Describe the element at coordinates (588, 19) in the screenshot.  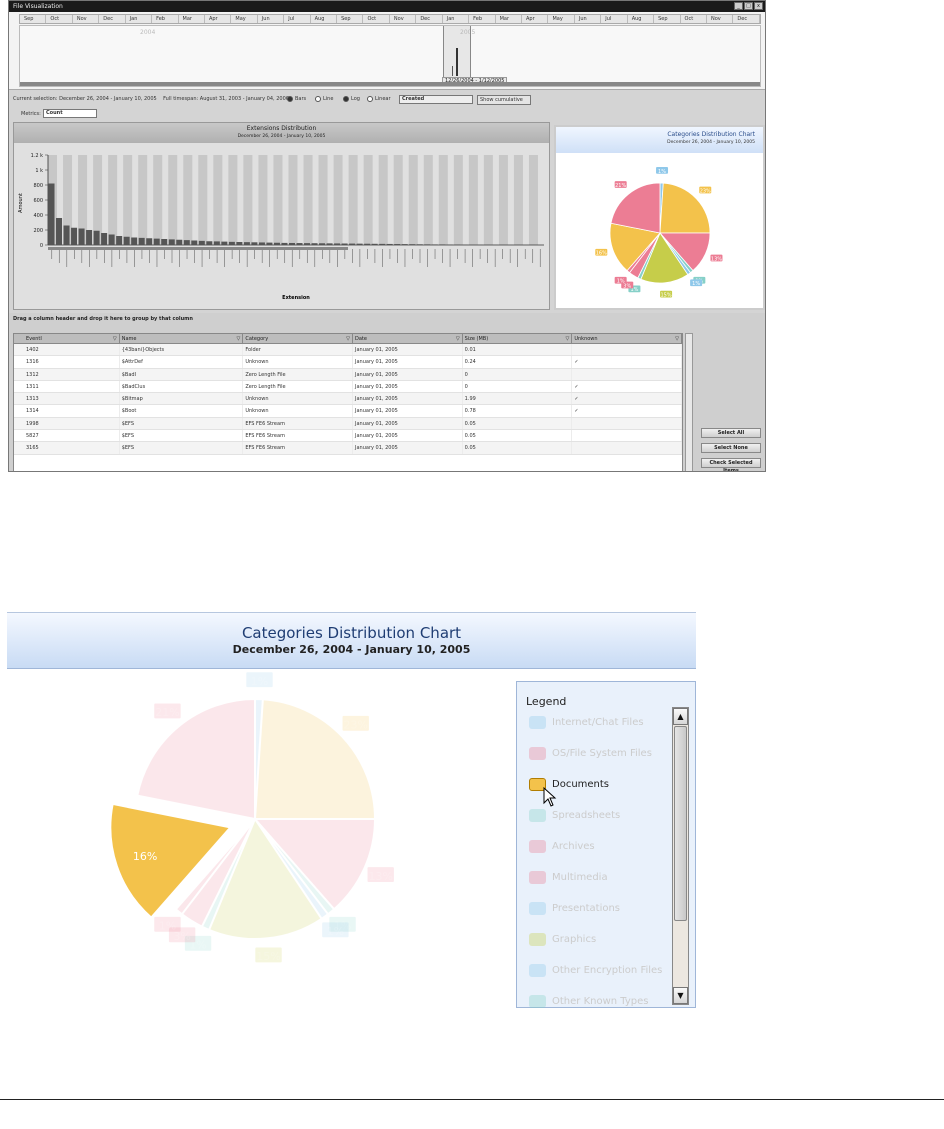
I see `timeline-month: Jun` at that location.